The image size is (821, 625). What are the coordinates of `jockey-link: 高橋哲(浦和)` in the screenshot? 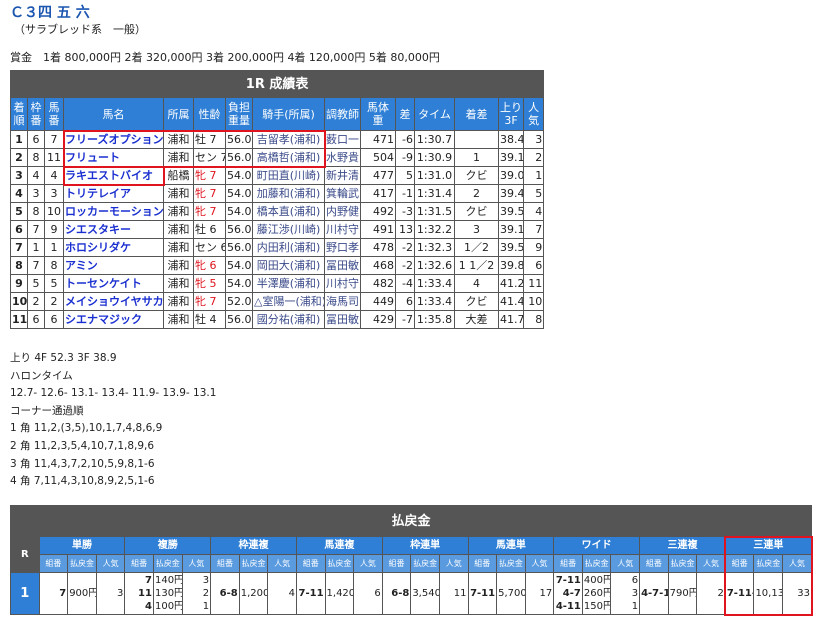 It's located at (288, 157).